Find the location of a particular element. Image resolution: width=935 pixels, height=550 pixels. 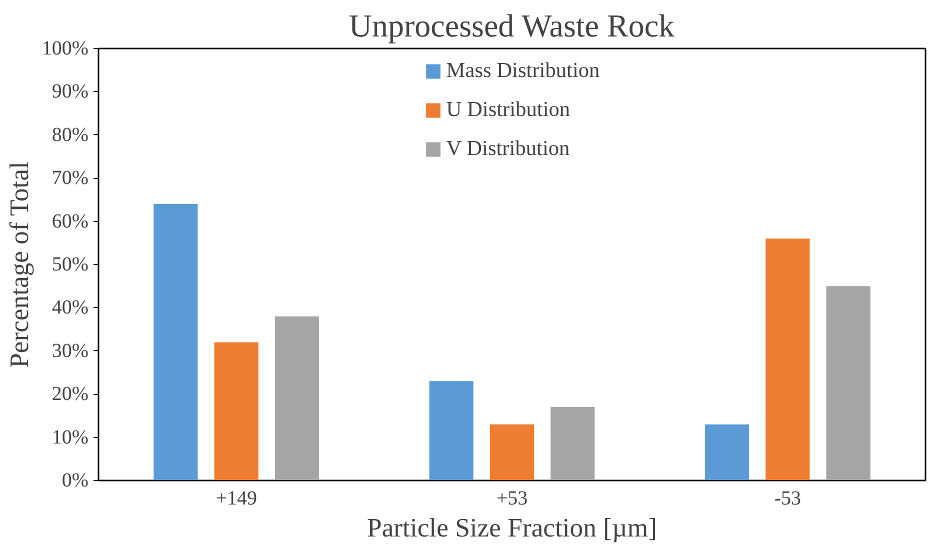

y-tick-label: 60% is located at coordinates (70, 221).